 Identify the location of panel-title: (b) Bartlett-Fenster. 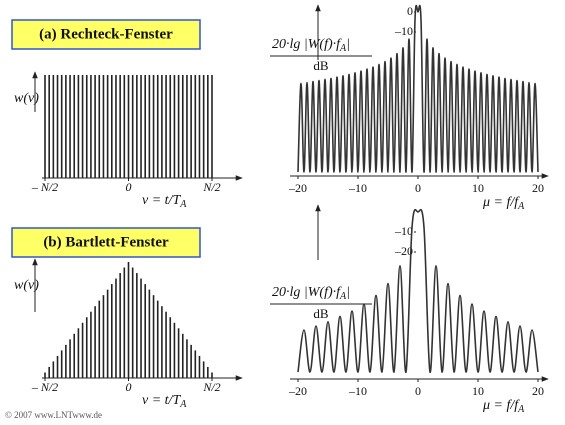
(106, 242).